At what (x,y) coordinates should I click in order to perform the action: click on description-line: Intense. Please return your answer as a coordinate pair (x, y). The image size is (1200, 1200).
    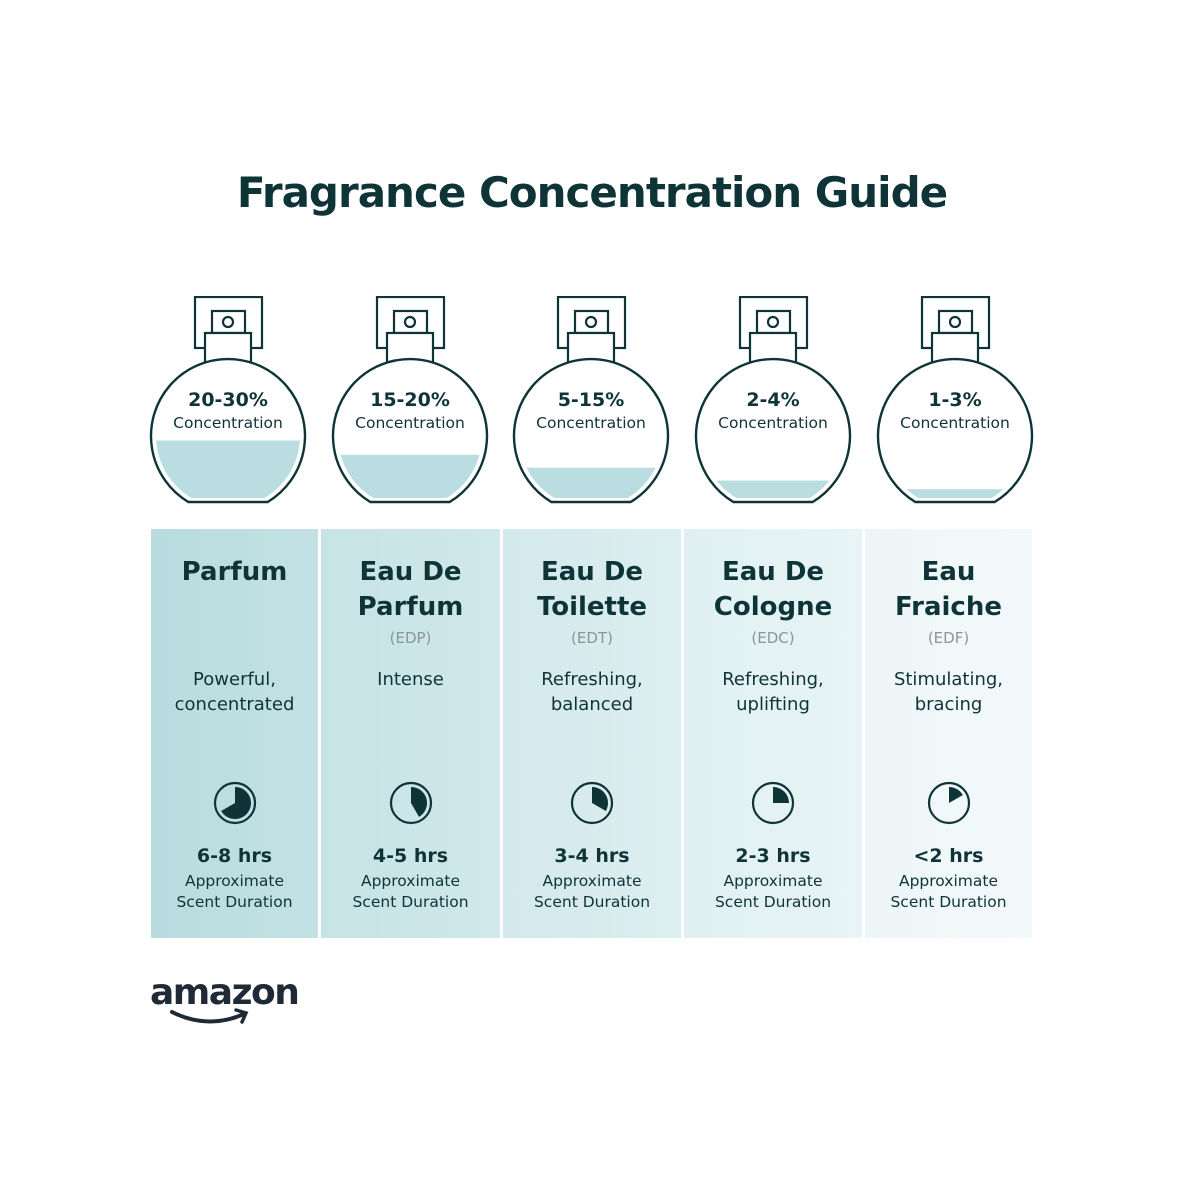
    Looking at the image, I should click on (410, 679).